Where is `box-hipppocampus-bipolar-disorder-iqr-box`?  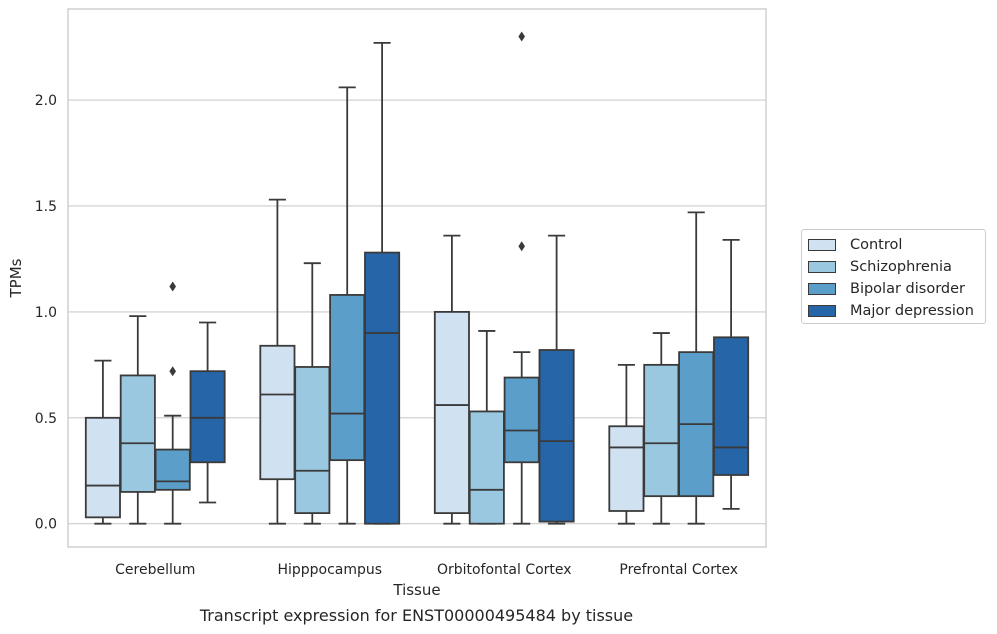
box-hipppocampus-bipolar-disorder-iqr-box is located at coordinates (347, 378).